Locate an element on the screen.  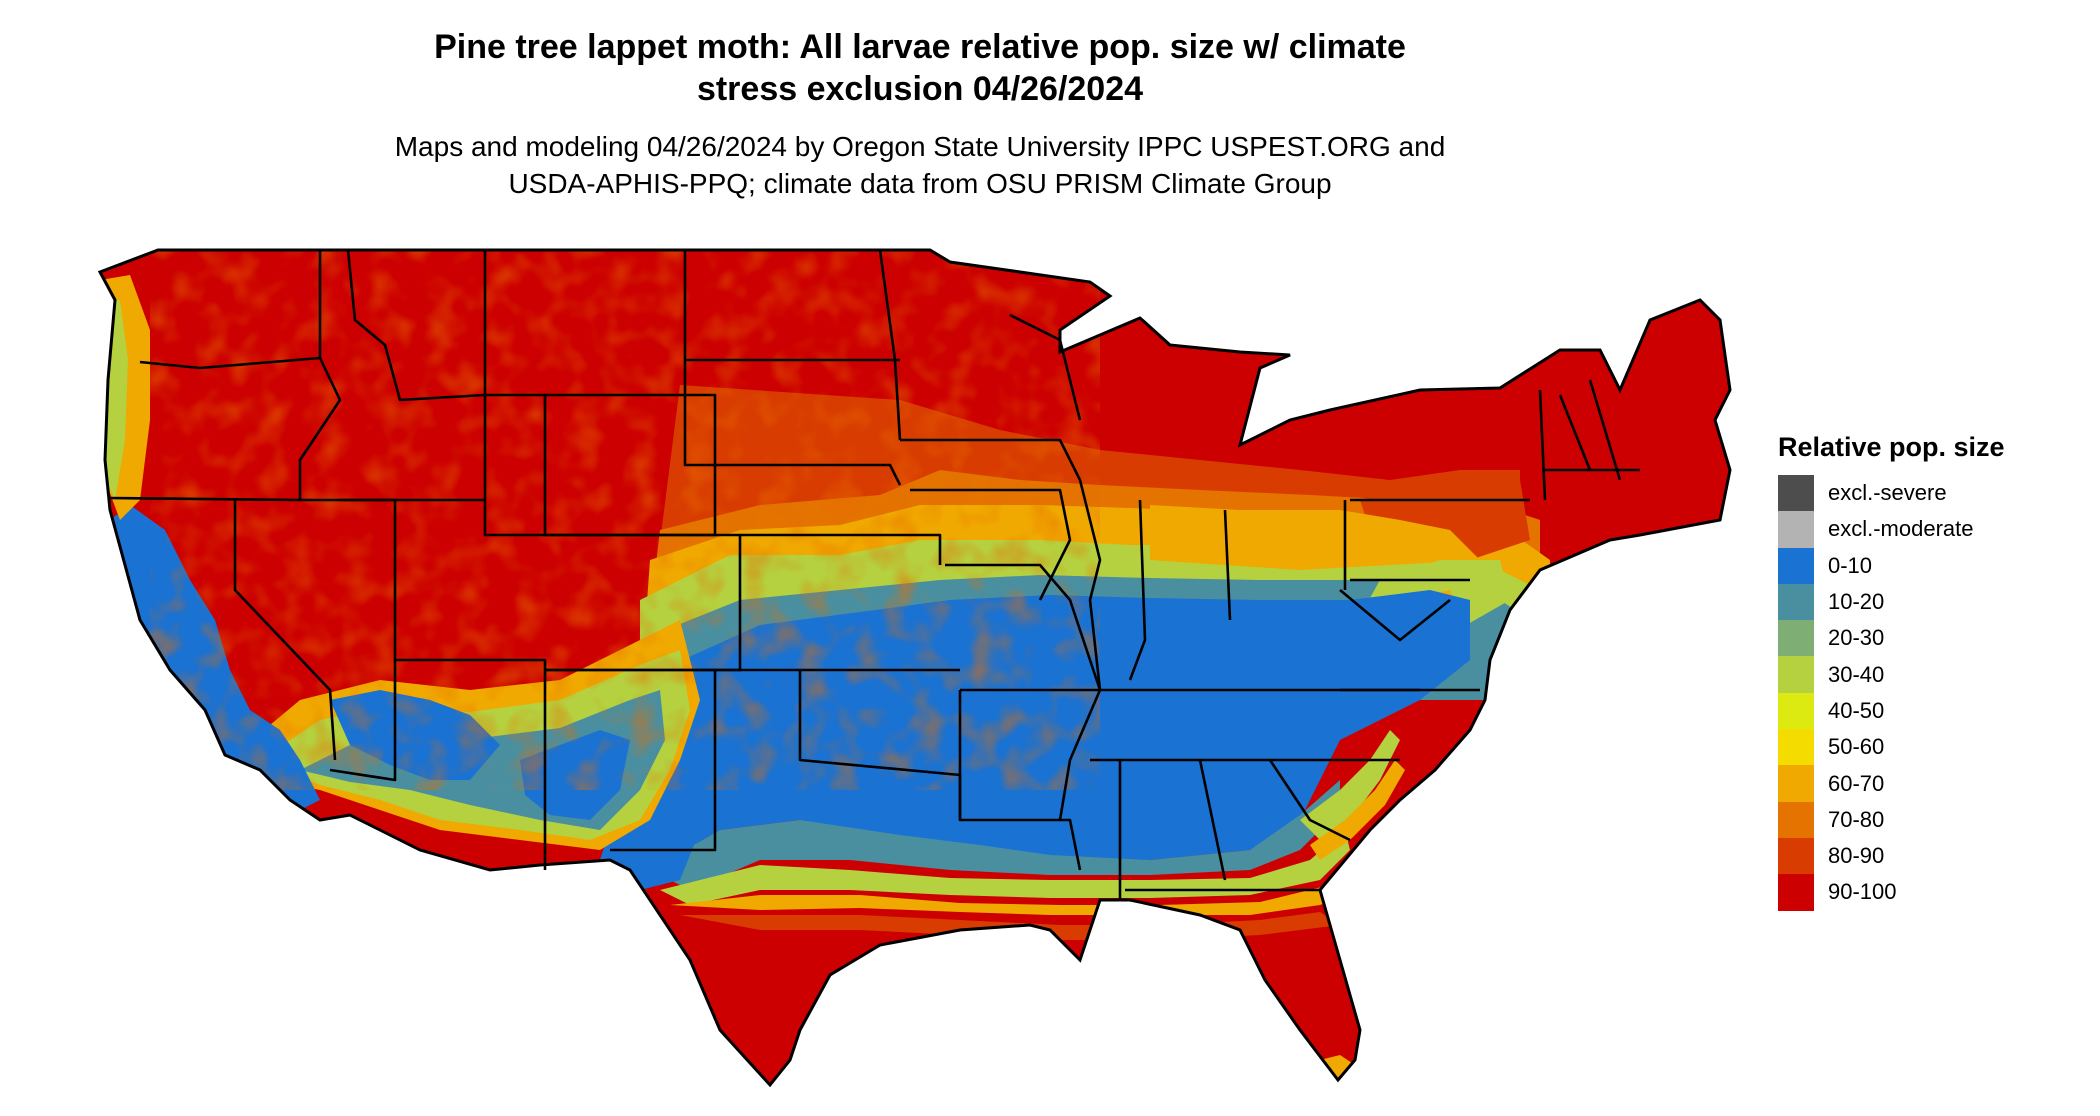
zone-60-70-eastcoast is located at coordinates (1357, 810).